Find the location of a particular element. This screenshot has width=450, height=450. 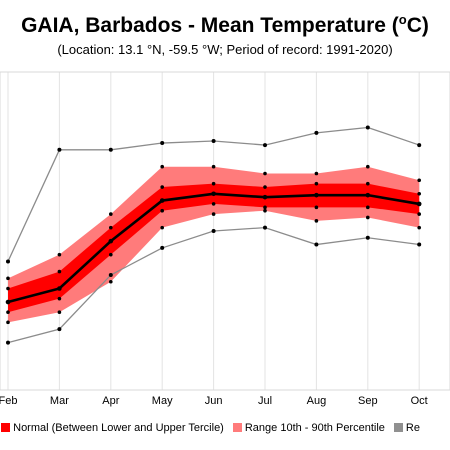

record-max-point-feb is located at coordinates (8, 261).